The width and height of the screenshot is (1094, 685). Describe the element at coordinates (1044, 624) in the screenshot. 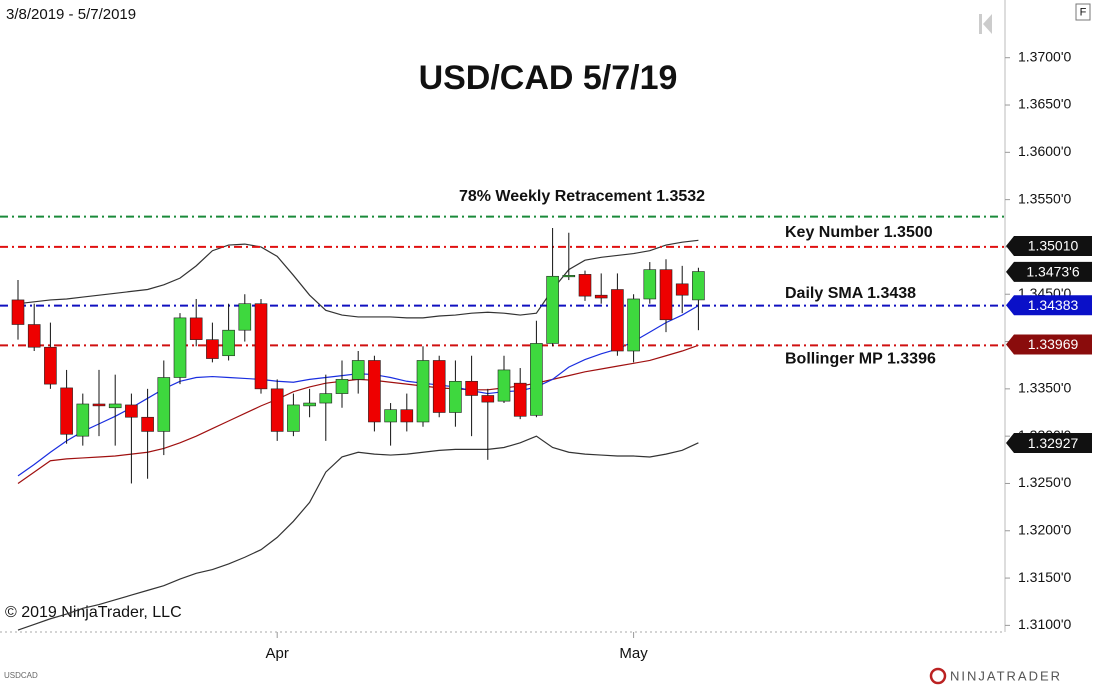

I see `y-tick-label: 1.3100'0` at that location.